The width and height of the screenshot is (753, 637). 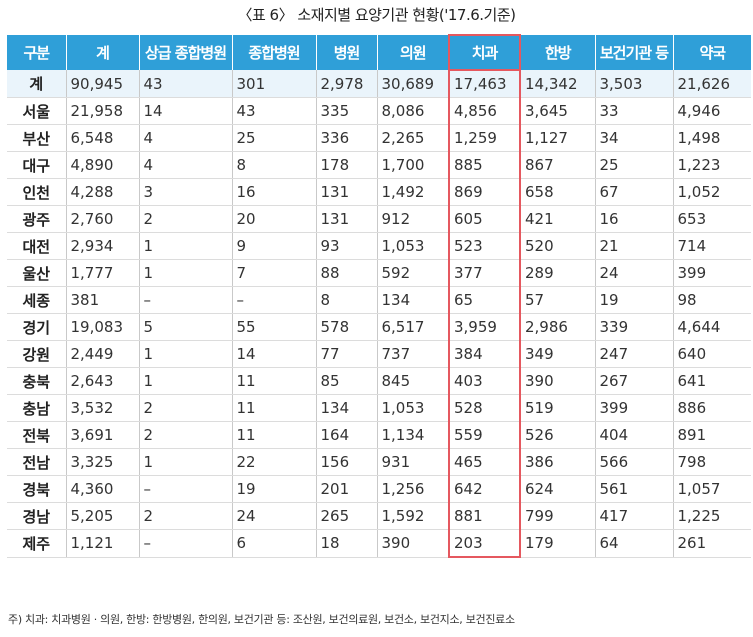 What do you see at coordinates (484, 327) in the screenshot?
I see `table-cell: 3,959` at bounding box center [484, 327].